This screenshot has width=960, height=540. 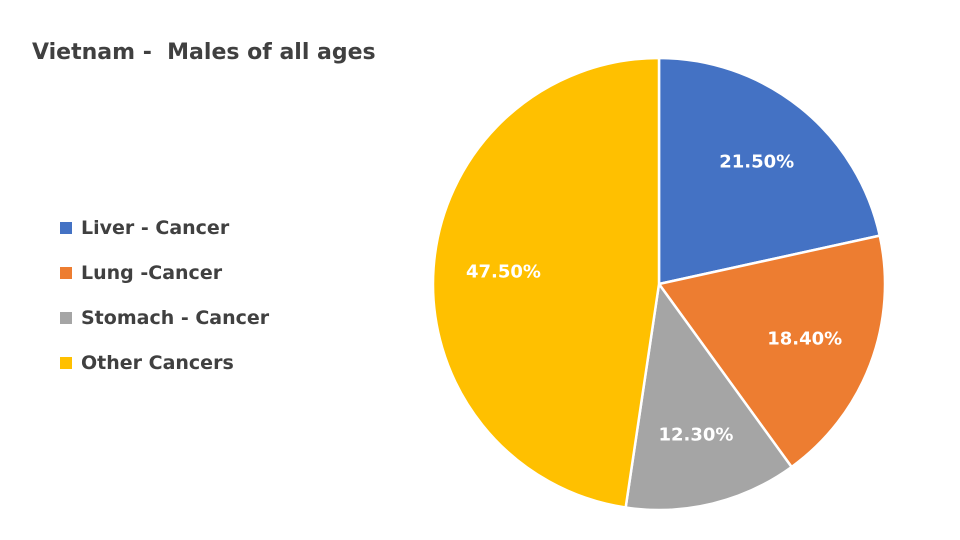 I want to click on chart-title: Vietnam - Males of all ages, so click(x=204, y=52).